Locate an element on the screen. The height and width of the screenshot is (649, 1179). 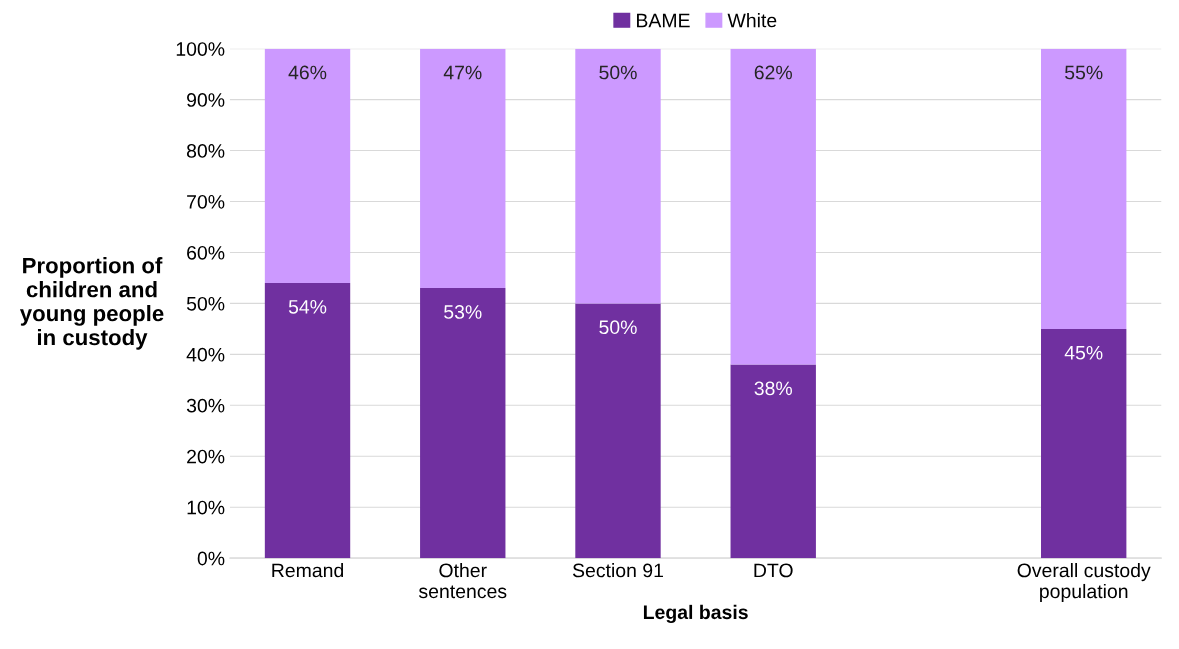
data-label: 55% is located at coordinates (1084, 72).